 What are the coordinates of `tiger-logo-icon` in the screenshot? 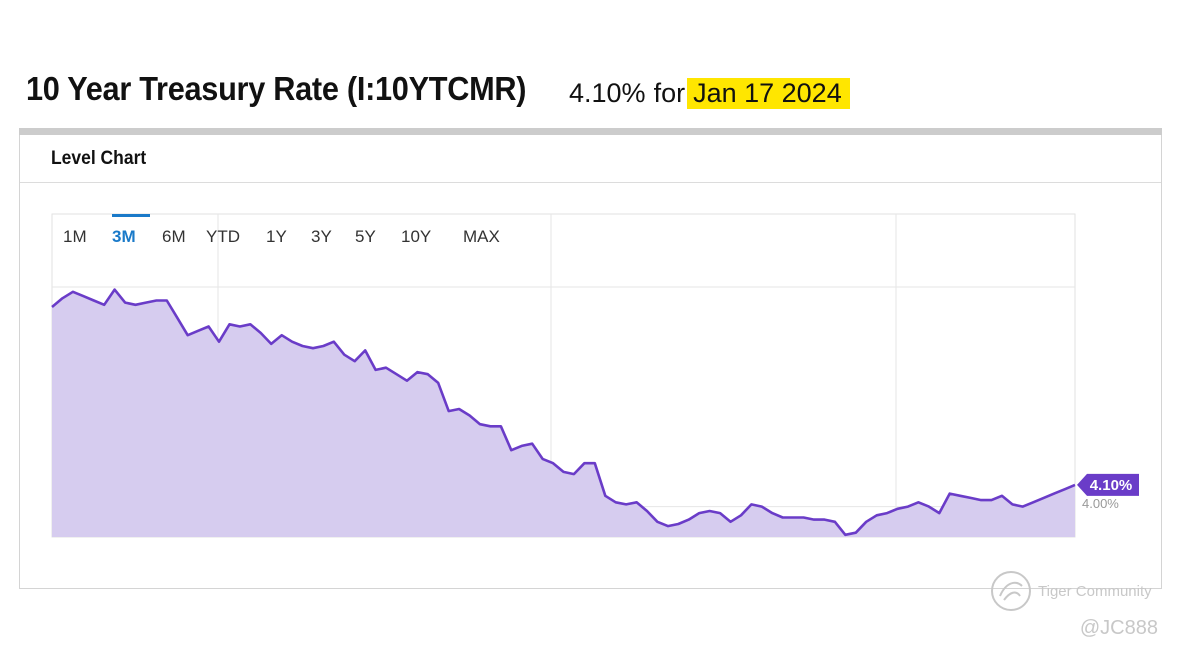 It's located at (1011, 591).